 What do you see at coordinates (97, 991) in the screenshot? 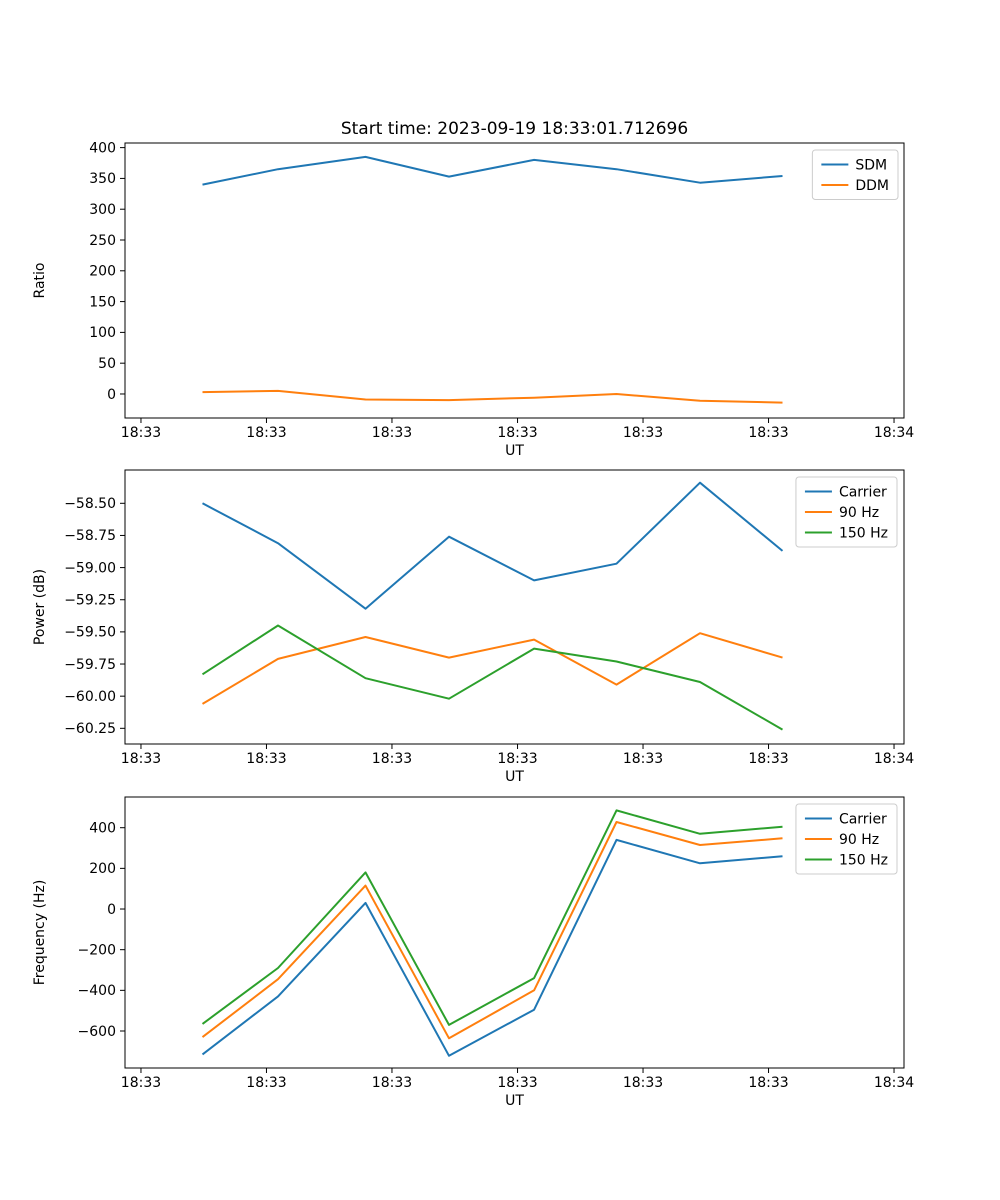
I see `plot-3-y-tick-label: −400` at bounding box center [97, 991].